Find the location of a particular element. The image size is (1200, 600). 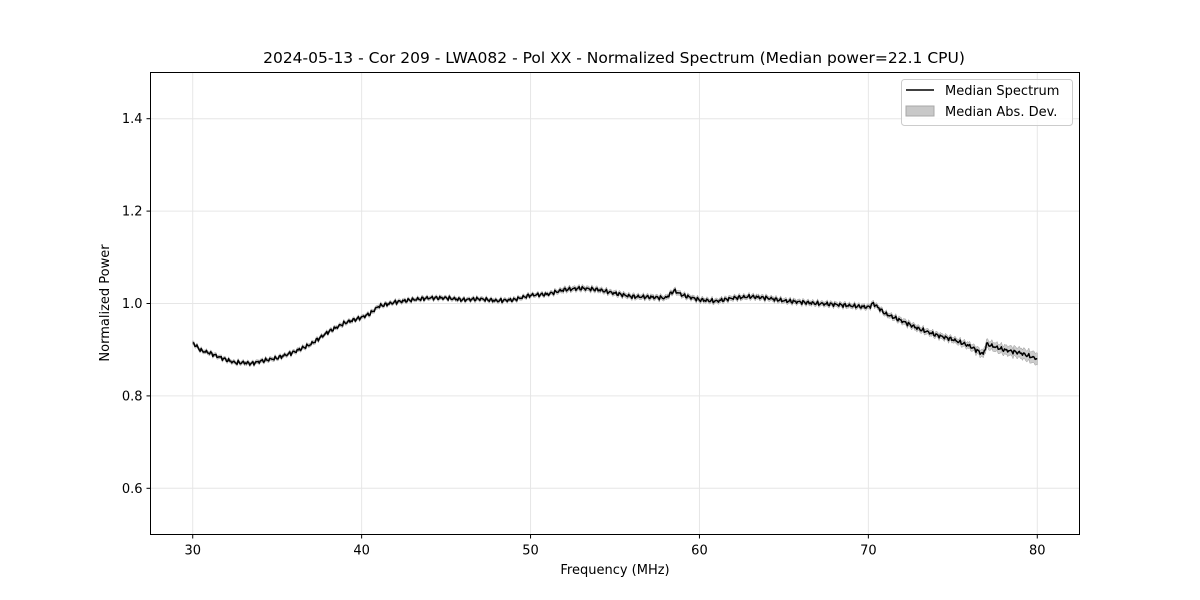

median-spectrum-line is located at coordinates (615, 325).